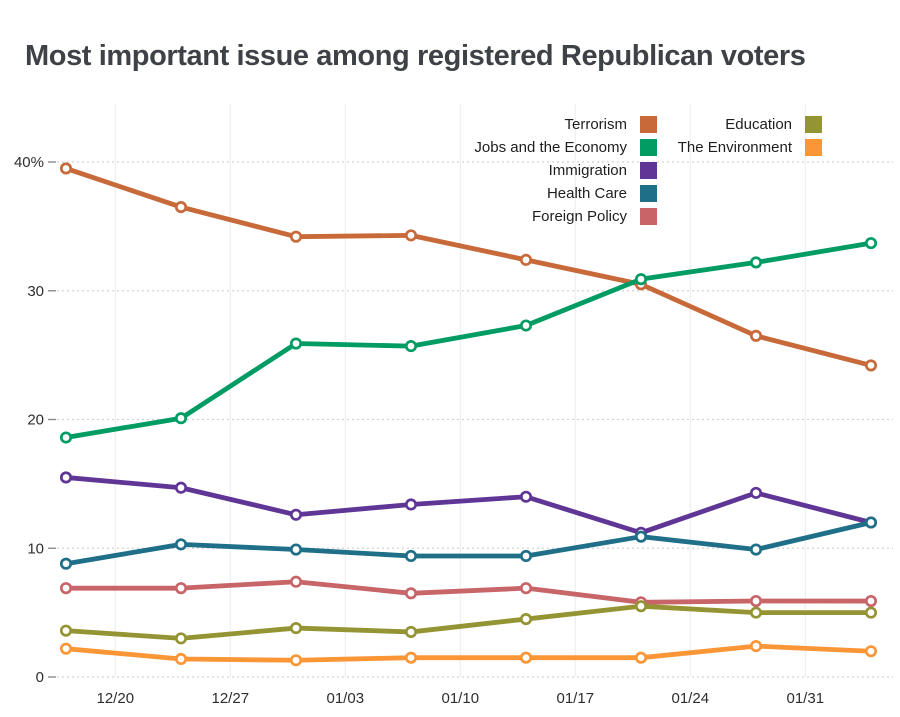 The width and height of the screenshot is (900, 717). What do you see at coordinates (648, 216) in the screenshot?
I see `legend-swatch-foreign-policy` at bounding box center [648, 216].